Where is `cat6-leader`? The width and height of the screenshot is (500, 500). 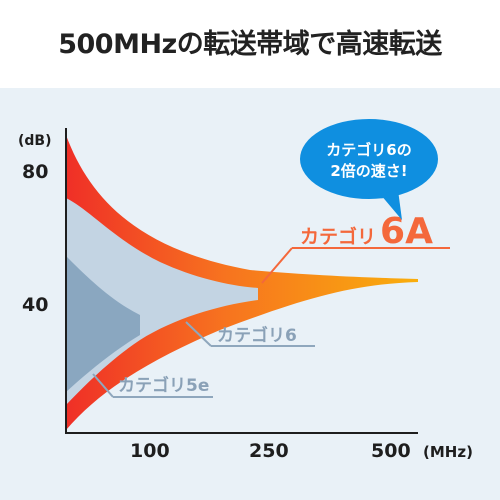 cat6-leader is located at coordinates (198, 334).